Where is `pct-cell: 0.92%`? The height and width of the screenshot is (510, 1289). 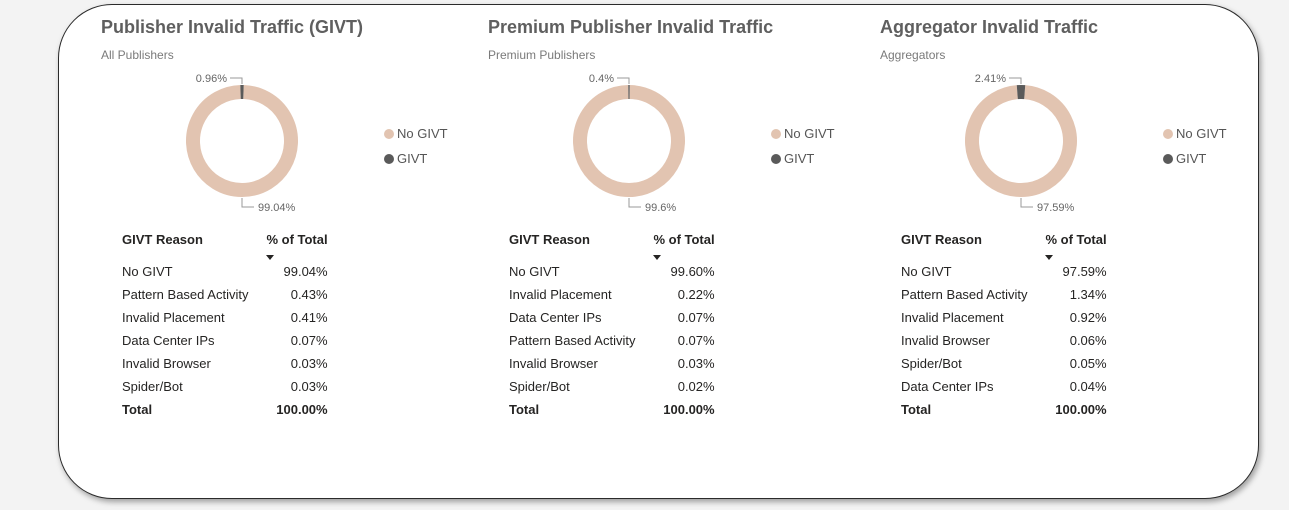 pct-cell: 0.92% is located at coordinates (1088, 317).